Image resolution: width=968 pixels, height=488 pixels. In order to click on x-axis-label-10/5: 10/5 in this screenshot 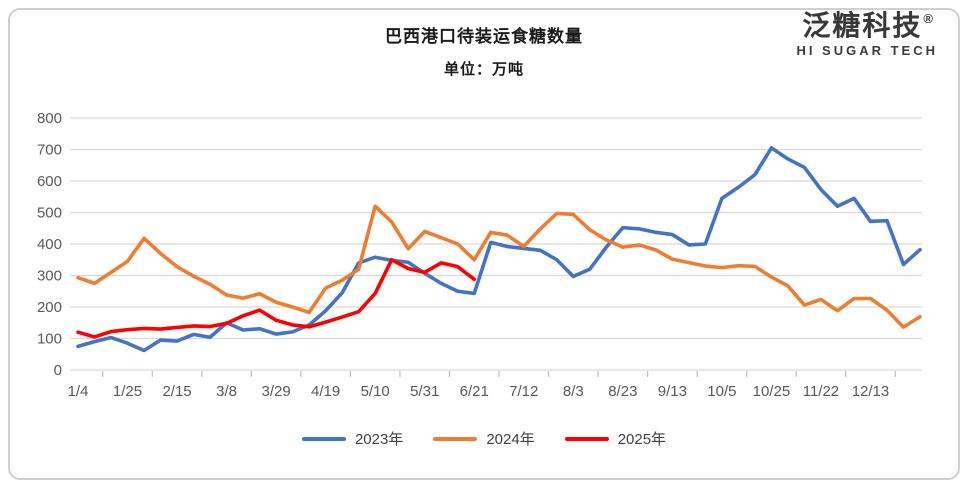, I will do `click(721, 391)`.